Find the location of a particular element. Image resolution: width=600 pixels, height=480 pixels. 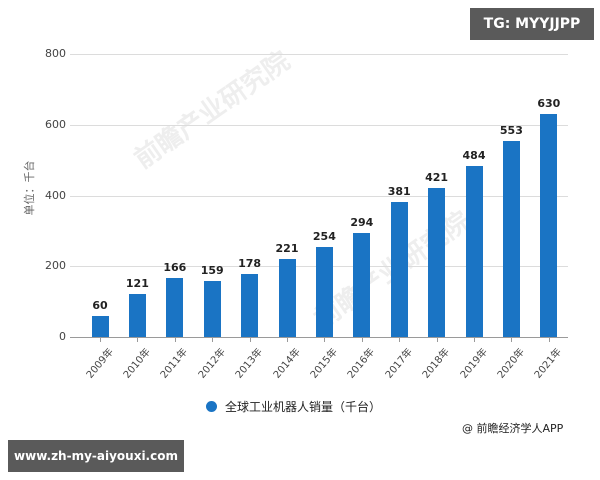

y-tick-label: 0 is located at coordinates (62, 336).